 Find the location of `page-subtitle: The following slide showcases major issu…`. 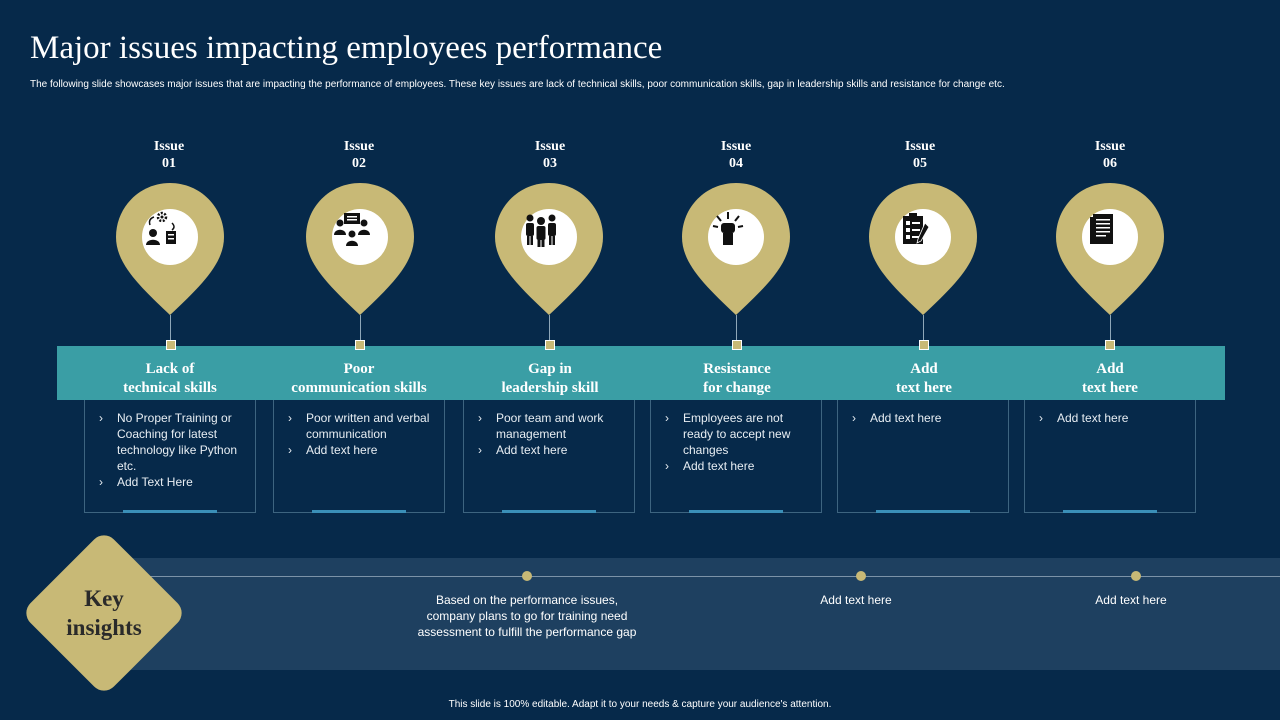

page-subtitle: The following slide showcases major issu… is located at coordinates (517, 84).